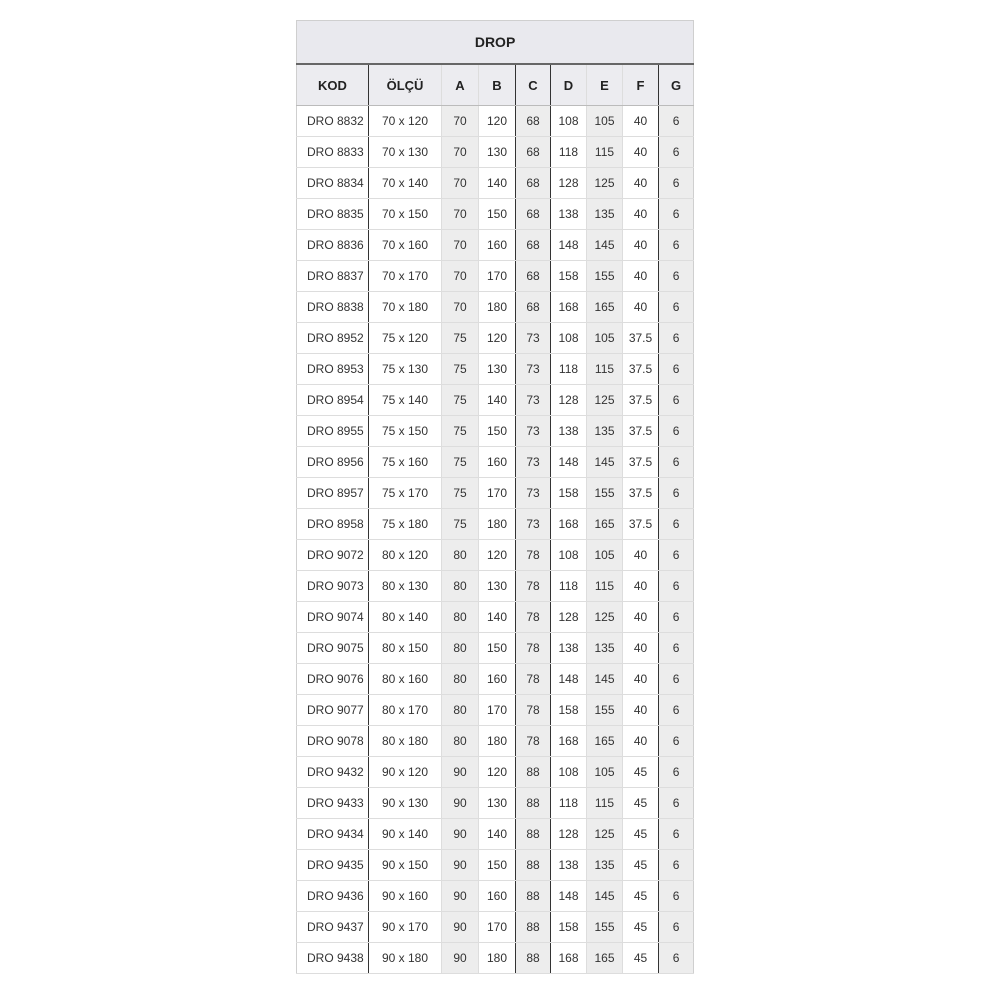  What do you see at coordinates (332, 276) in the screenshot?
I see `table-cell: DRO 8837` at bounding box center [332, 276].